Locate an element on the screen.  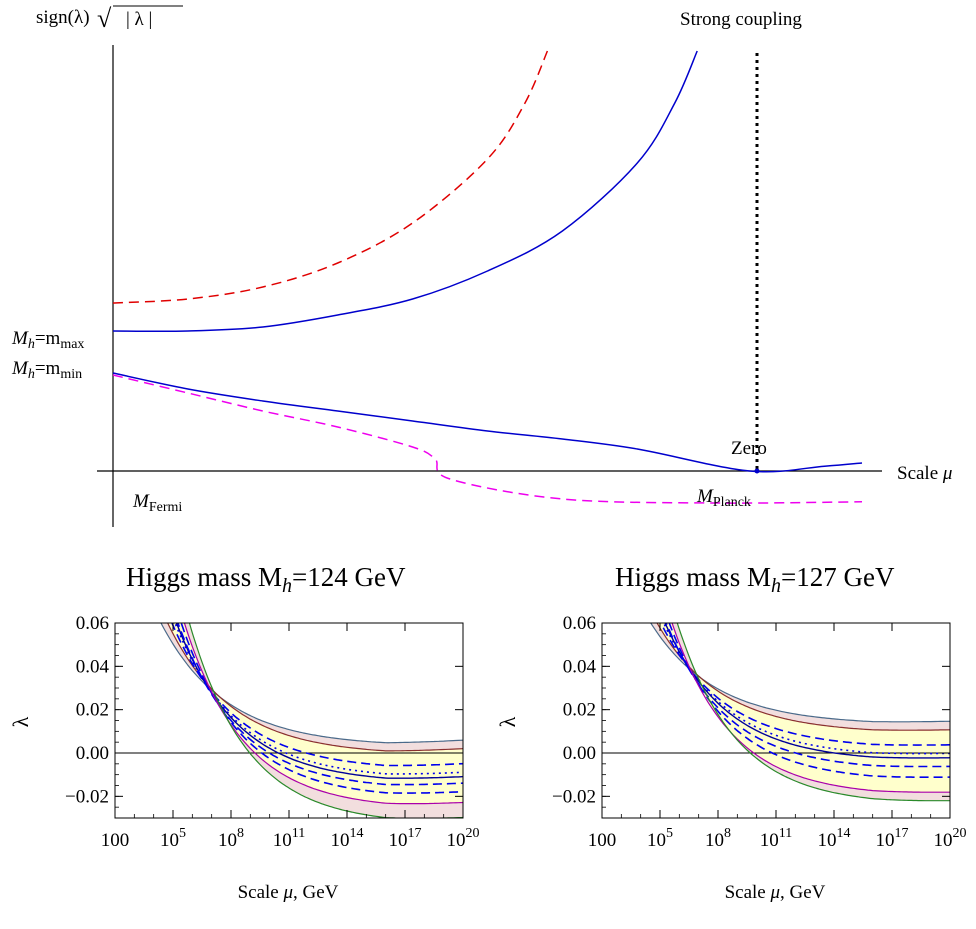
top-ylabel-sign: sign(λ) is located at coordinates (63, 17).